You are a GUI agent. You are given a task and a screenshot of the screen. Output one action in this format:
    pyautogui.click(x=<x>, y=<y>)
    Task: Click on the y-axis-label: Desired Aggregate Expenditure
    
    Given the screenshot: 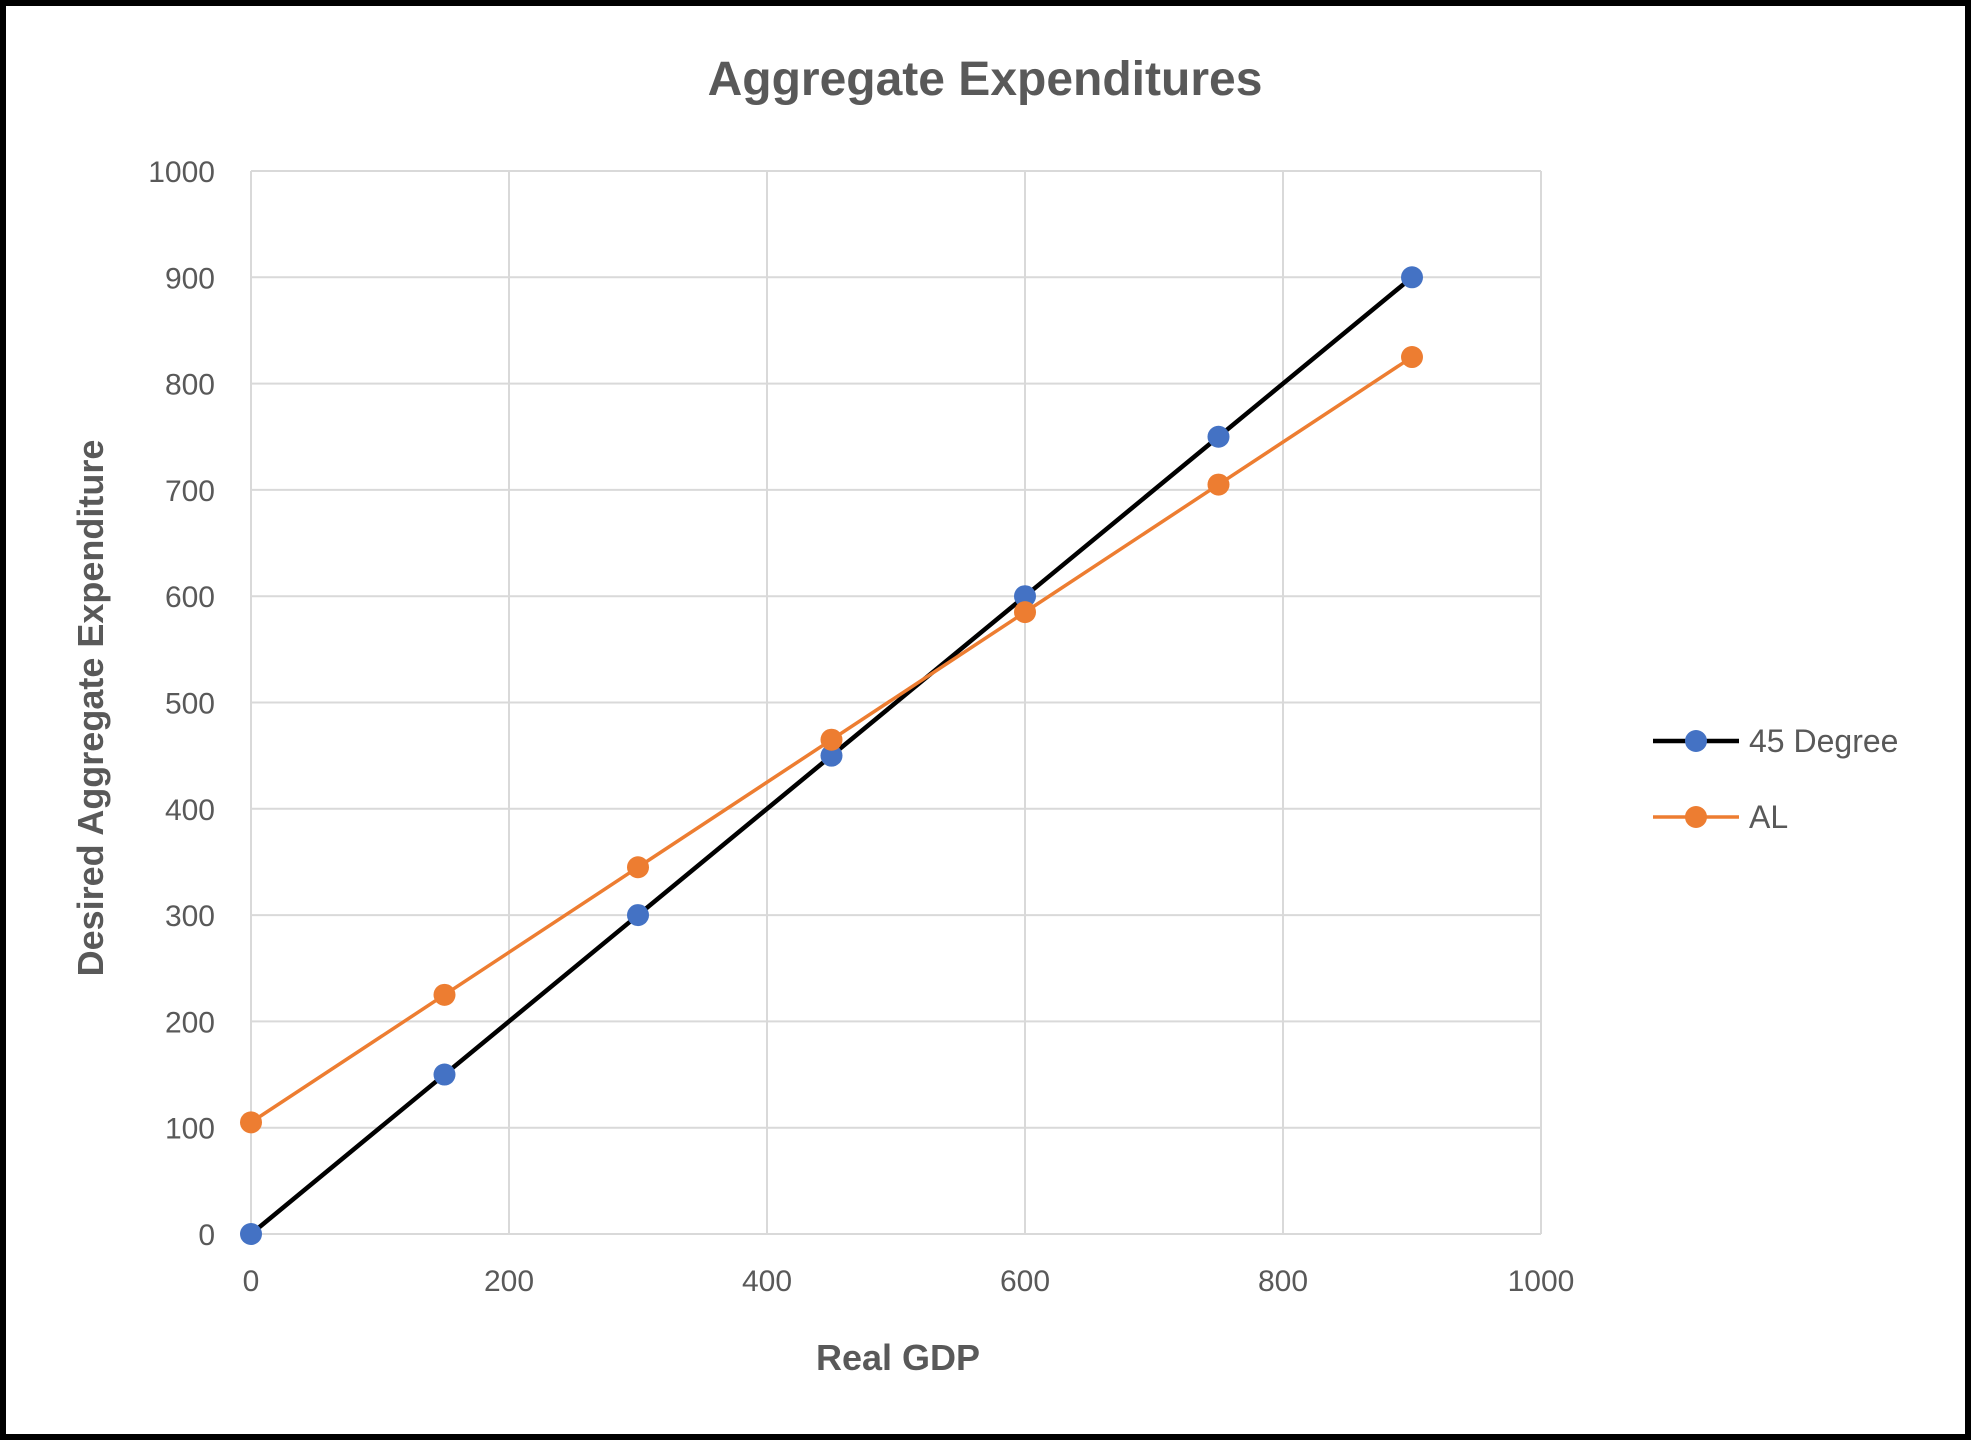 What is the action you would take?
    pyautogui.click(x=90, y=708)
    